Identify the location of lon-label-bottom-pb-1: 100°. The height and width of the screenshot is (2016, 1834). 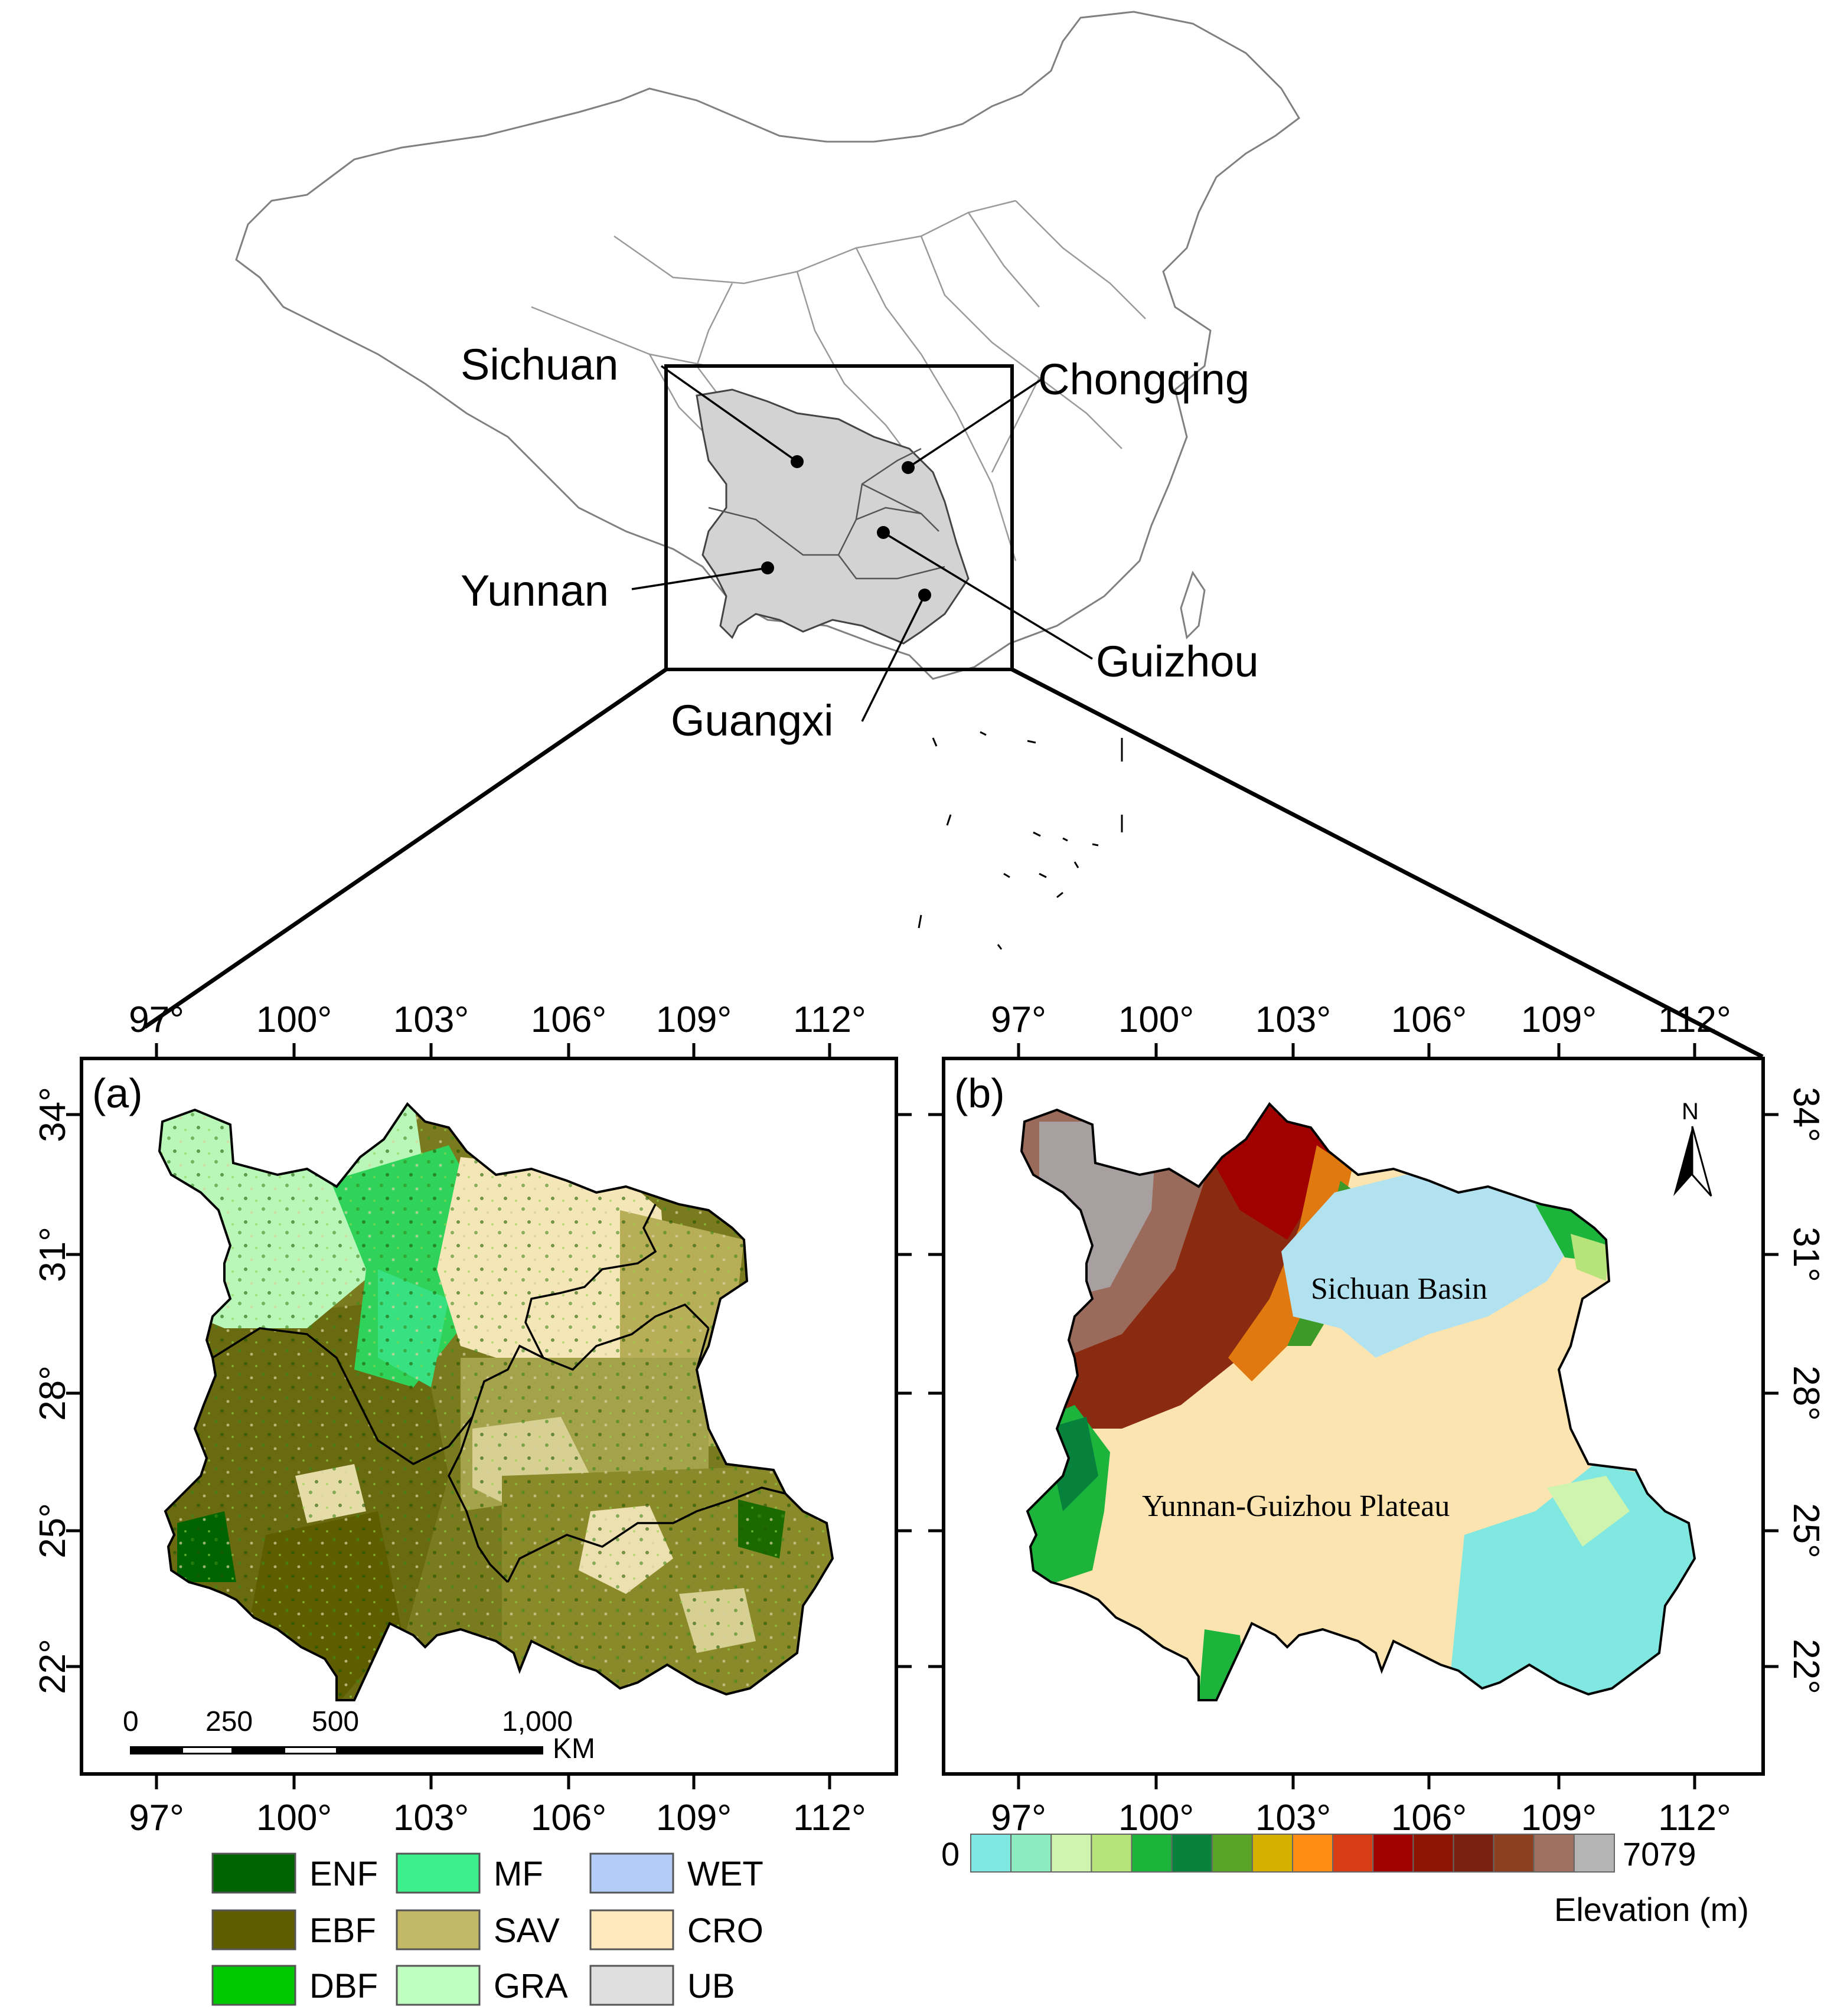
(1156, 1818).